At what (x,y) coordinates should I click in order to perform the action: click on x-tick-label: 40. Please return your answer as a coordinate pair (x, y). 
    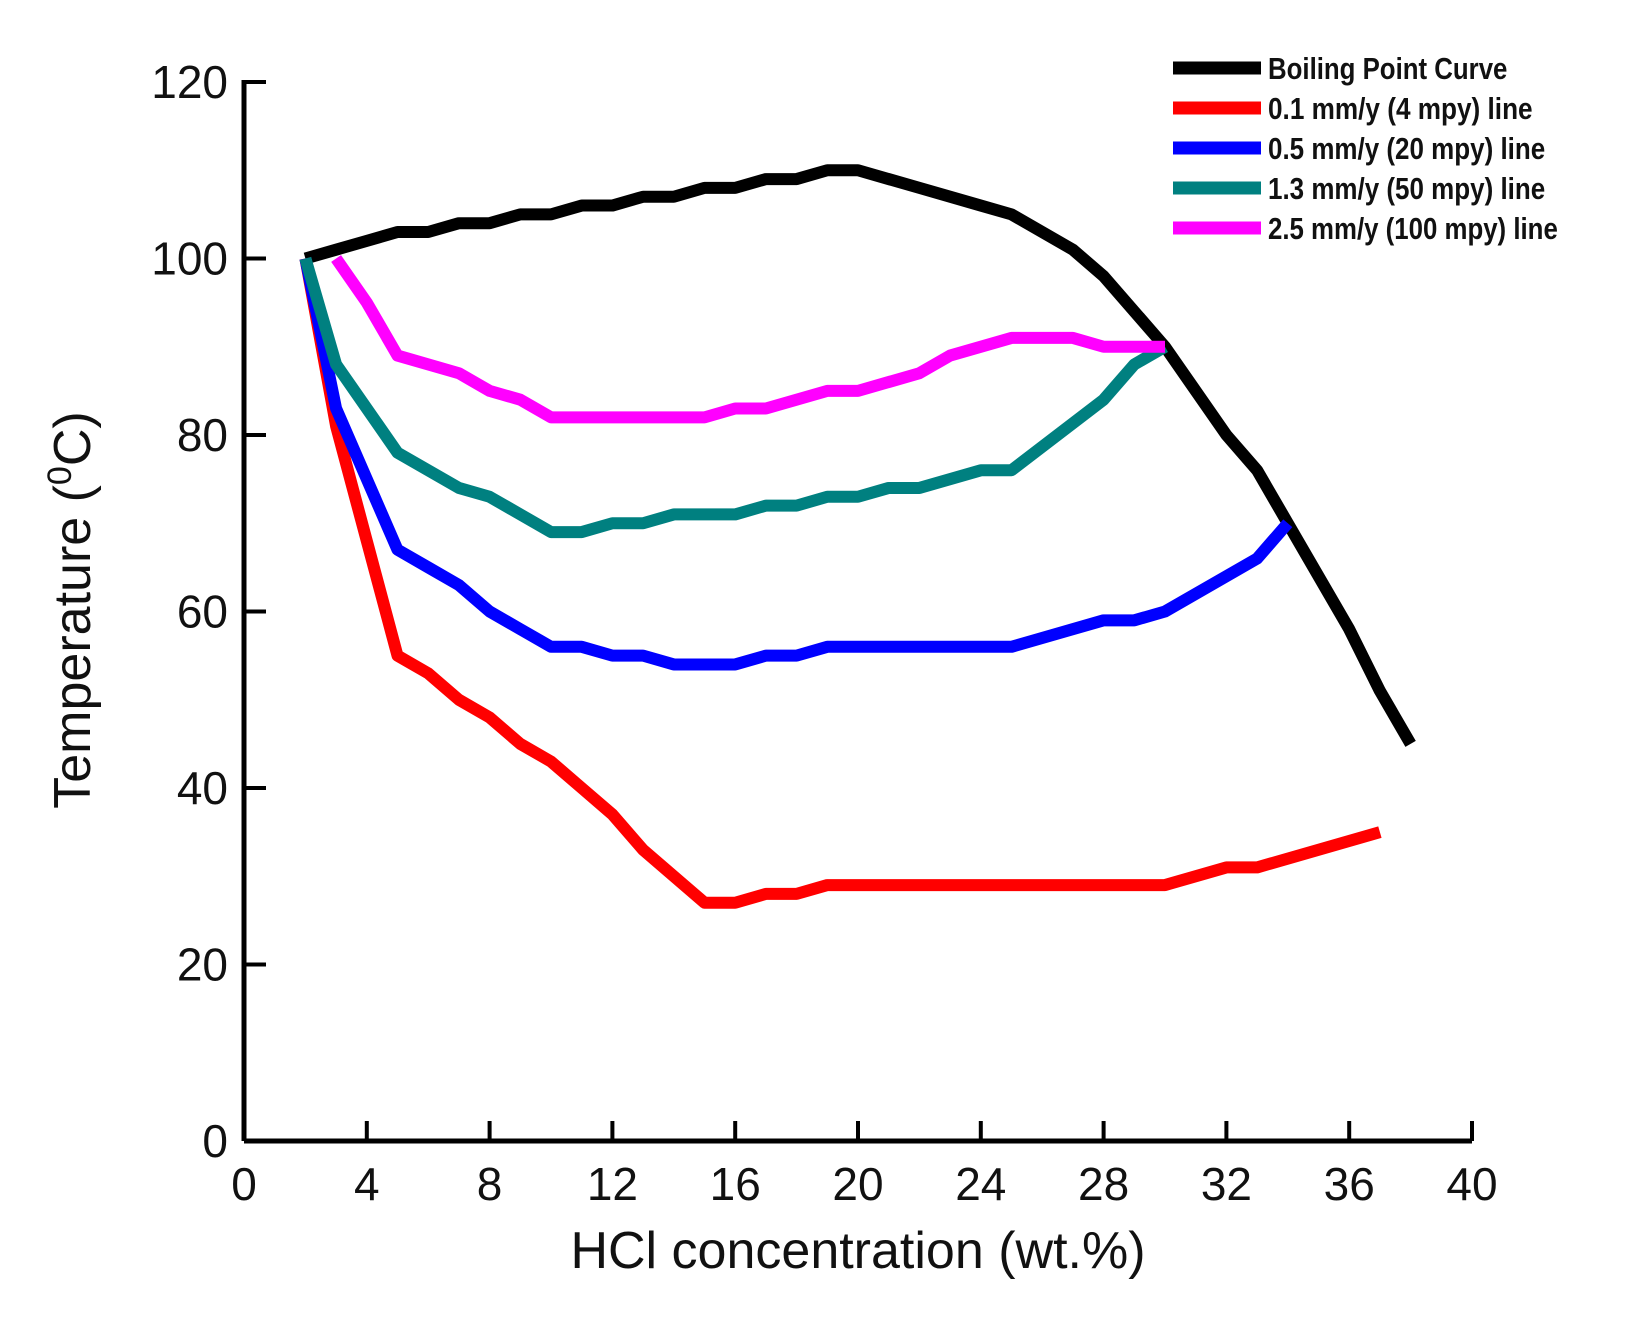
    Looking at the image, I should click on (1471, 1184).